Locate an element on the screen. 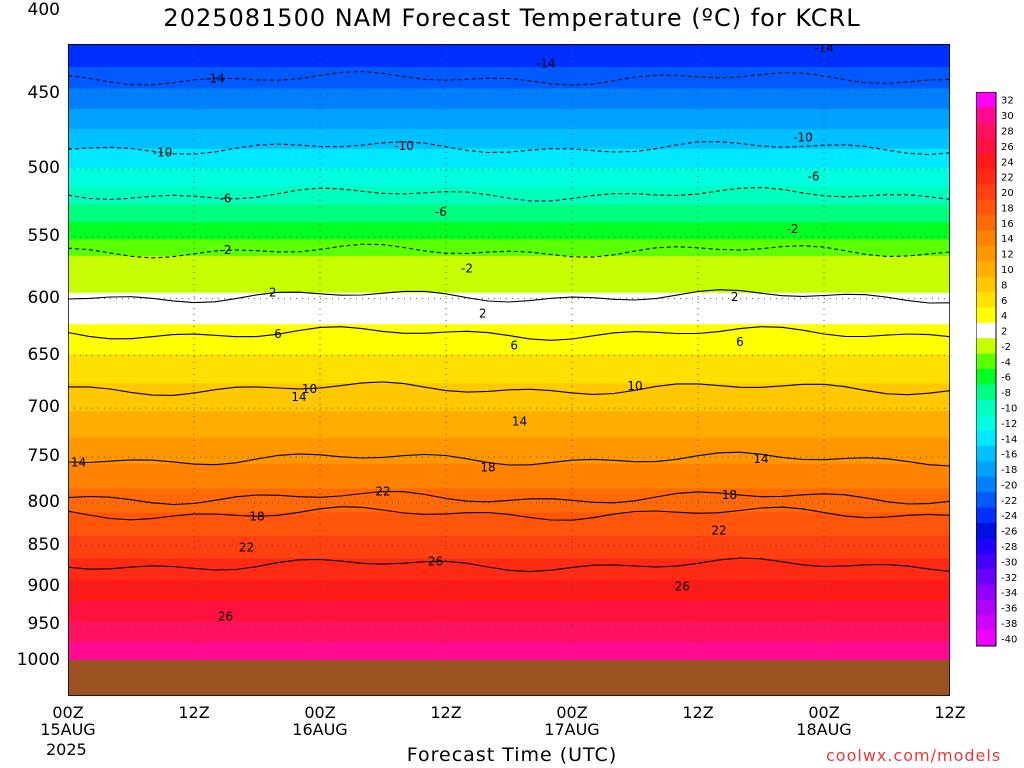  colorbar-label: 16 is located at coordinates (1007, 224).